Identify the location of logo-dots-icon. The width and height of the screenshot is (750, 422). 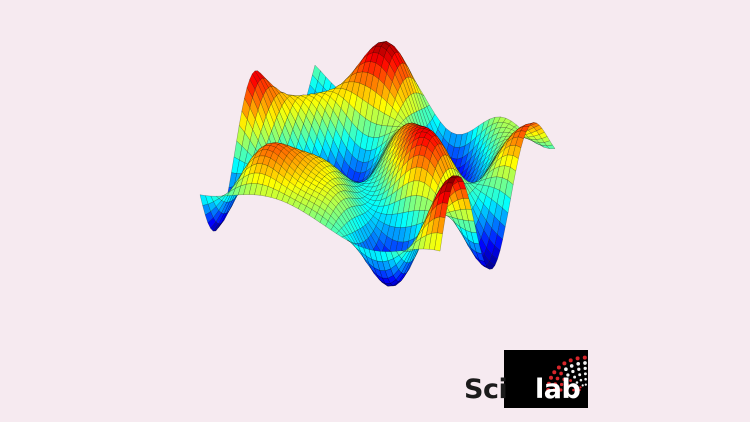
(566, 373).